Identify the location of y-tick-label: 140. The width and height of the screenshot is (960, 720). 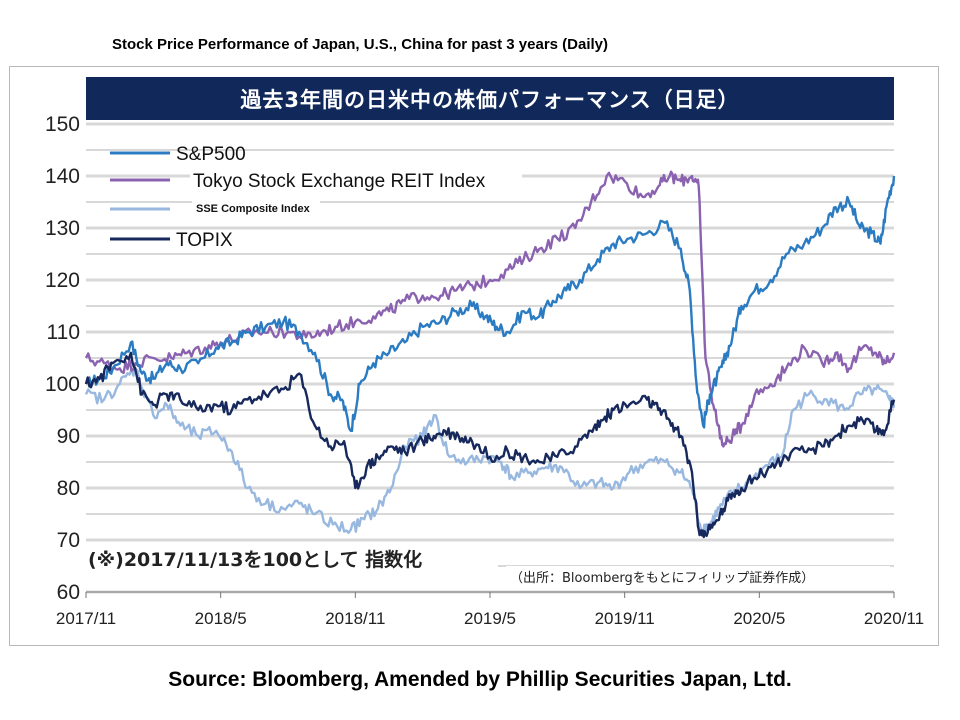
(62, 176).